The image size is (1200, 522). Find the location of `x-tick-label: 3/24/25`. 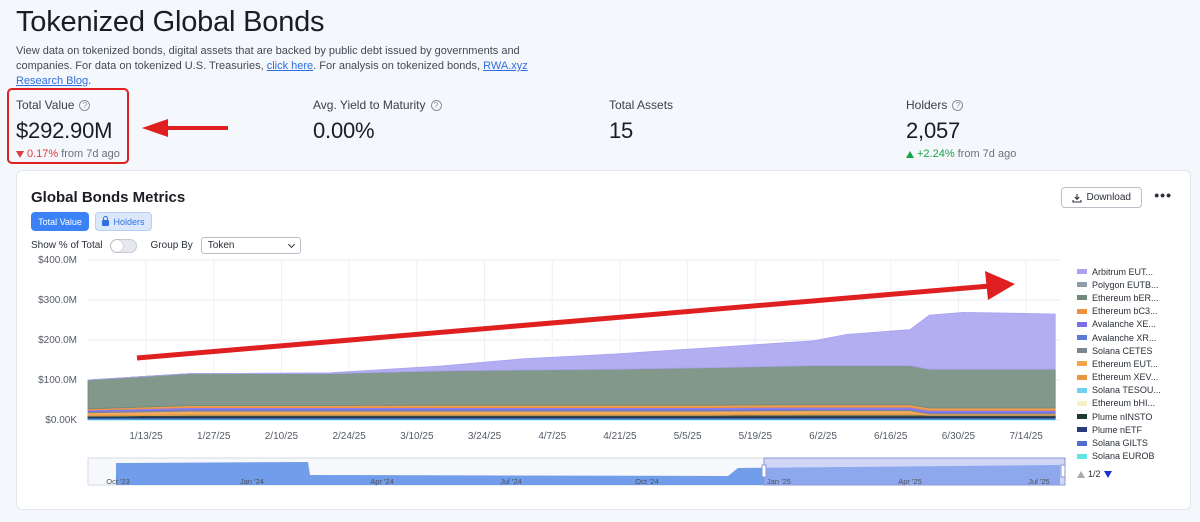

x-tick-label: 3/24/25 is located at coordinates (485, 436).